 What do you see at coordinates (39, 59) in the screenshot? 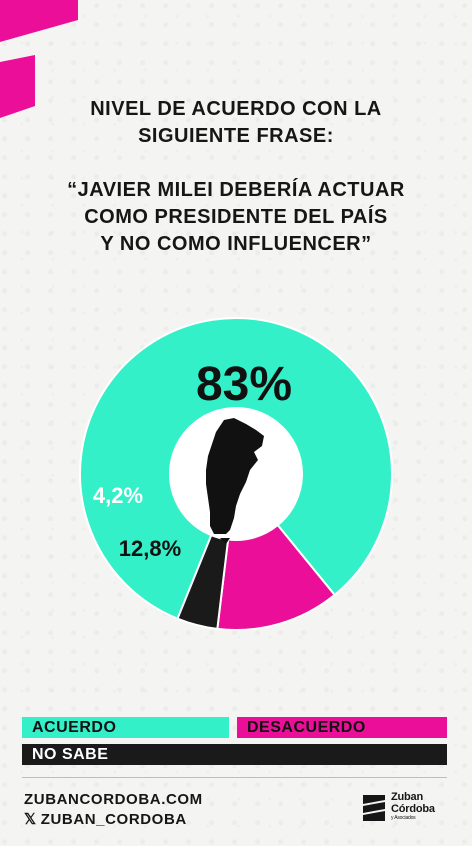
I see `decorative-stripes` at bounding box center [39, 59].